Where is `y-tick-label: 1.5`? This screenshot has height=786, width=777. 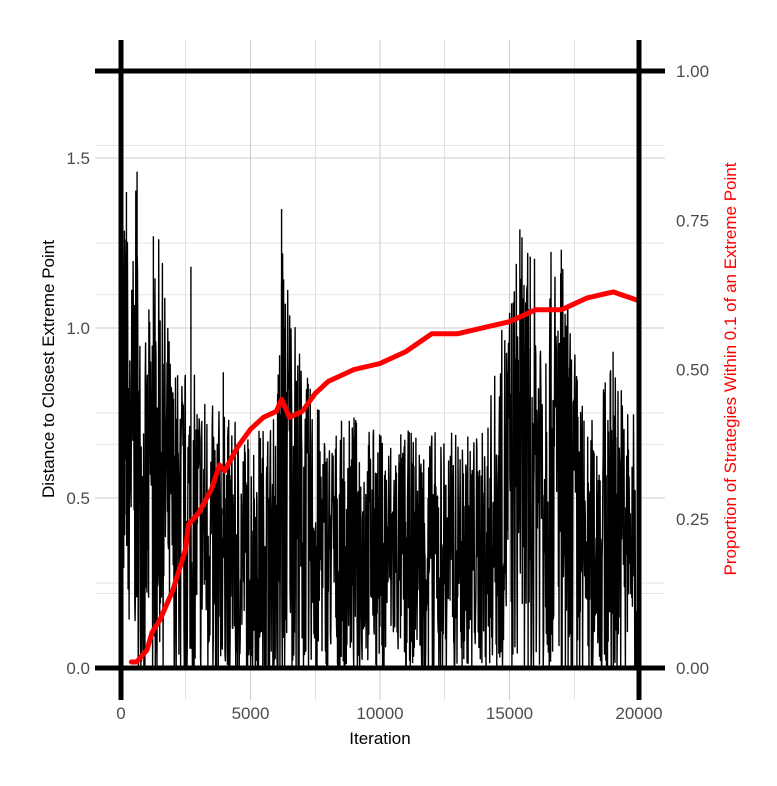 y-tick-label: 1.5 is located at coordinates (78, 158).